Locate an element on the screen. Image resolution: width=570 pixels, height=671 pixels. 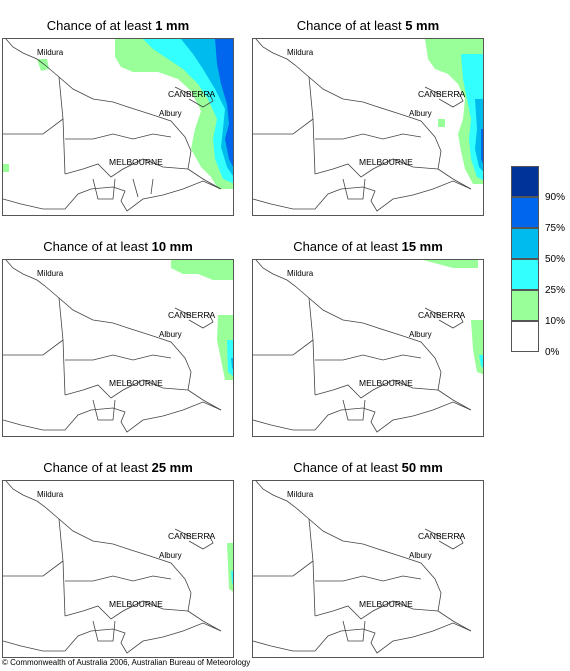
panel-15mm: Chance of at least 15 mm Mildura CANBERR is located at coordinates (368, 339).